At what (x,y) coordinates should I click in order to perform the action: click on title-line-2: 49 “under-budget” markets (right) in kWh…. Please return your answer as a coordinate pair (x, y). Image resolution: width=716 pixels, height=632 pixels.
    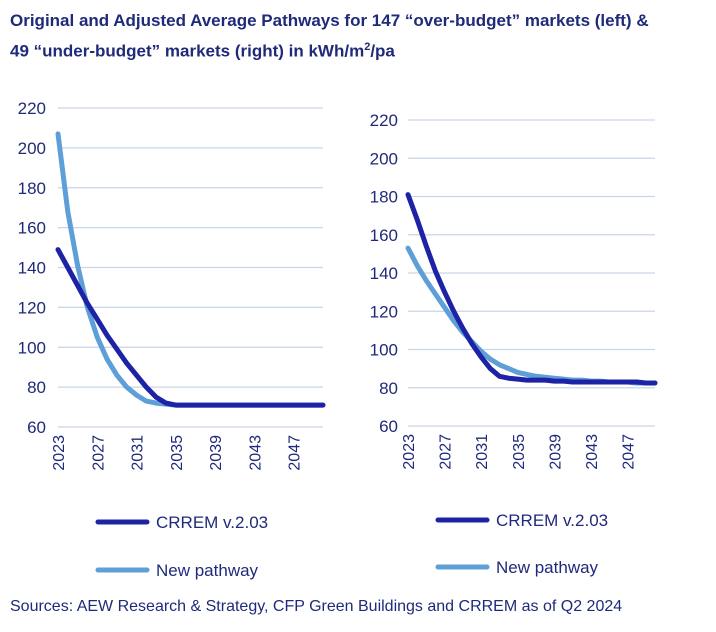
    Looking at the image, I should click on (360, 49).